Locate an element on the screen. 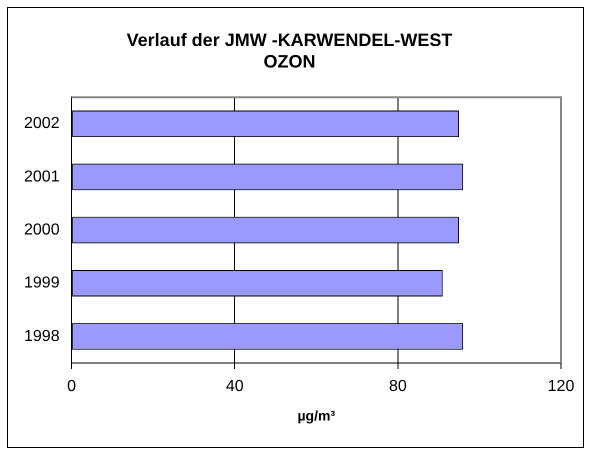  y-tick-label: 1998 is located at coordinates (42, 336).